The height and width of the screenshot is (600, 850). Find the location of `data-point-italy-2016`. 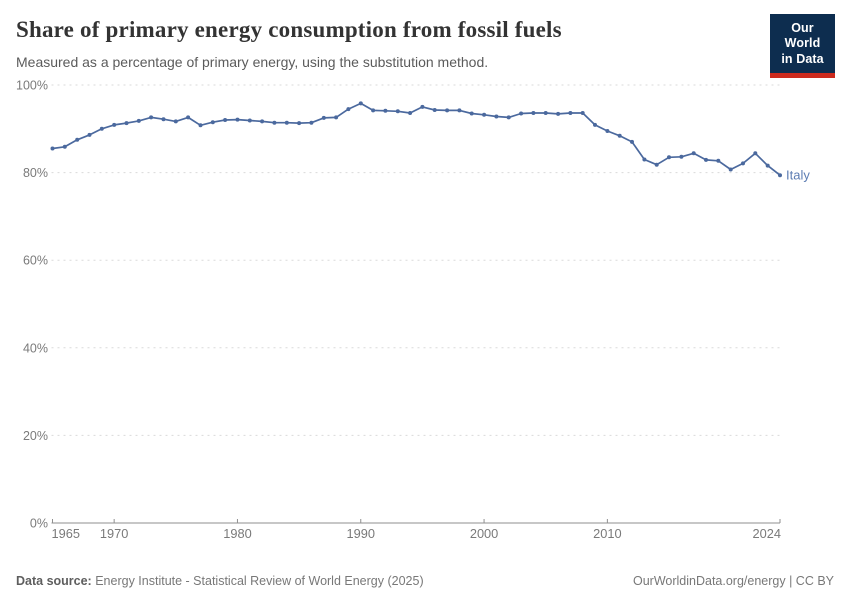

data-point-italy-2016 is located at coordinates (681, 156).